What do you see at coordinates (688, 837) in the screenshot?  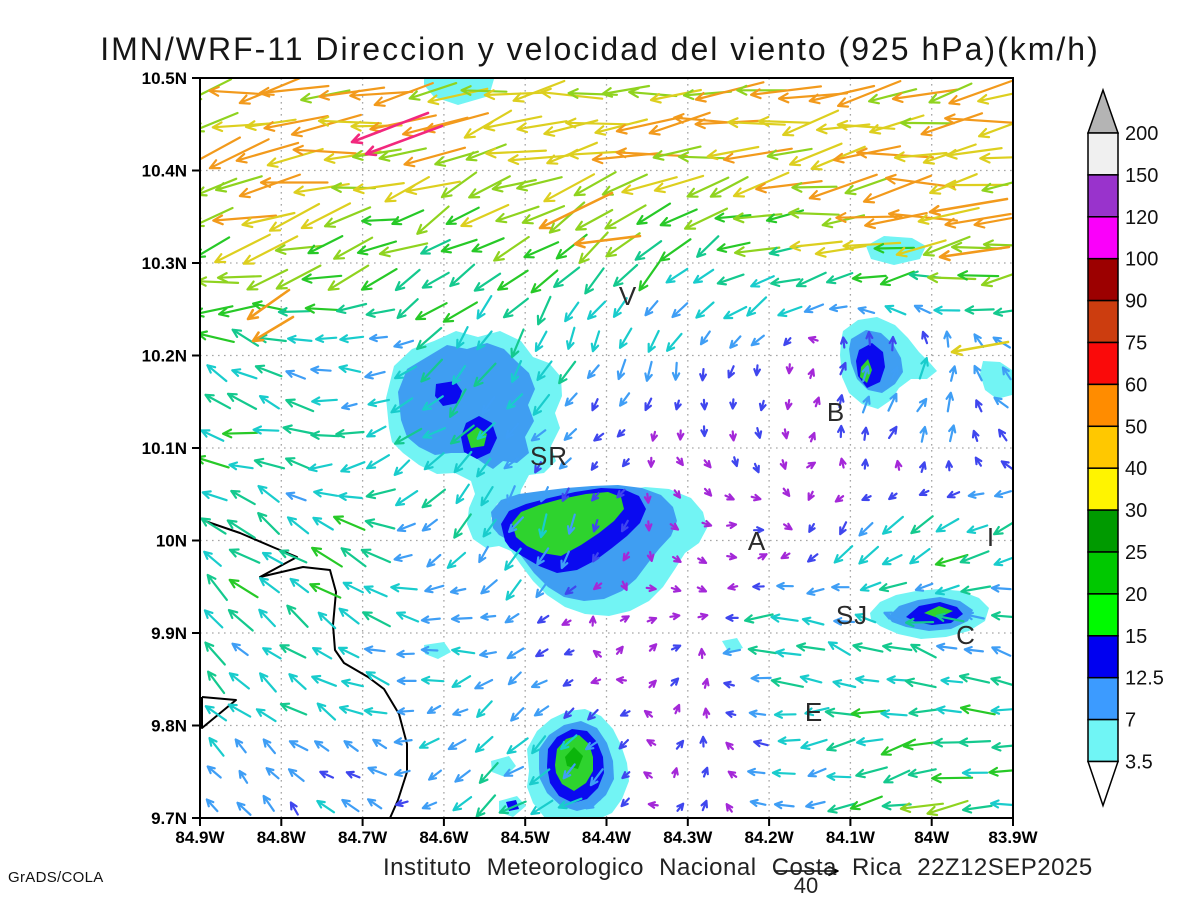 I see `x-tick-label: 84.3W` at bounding box center [688, 837].